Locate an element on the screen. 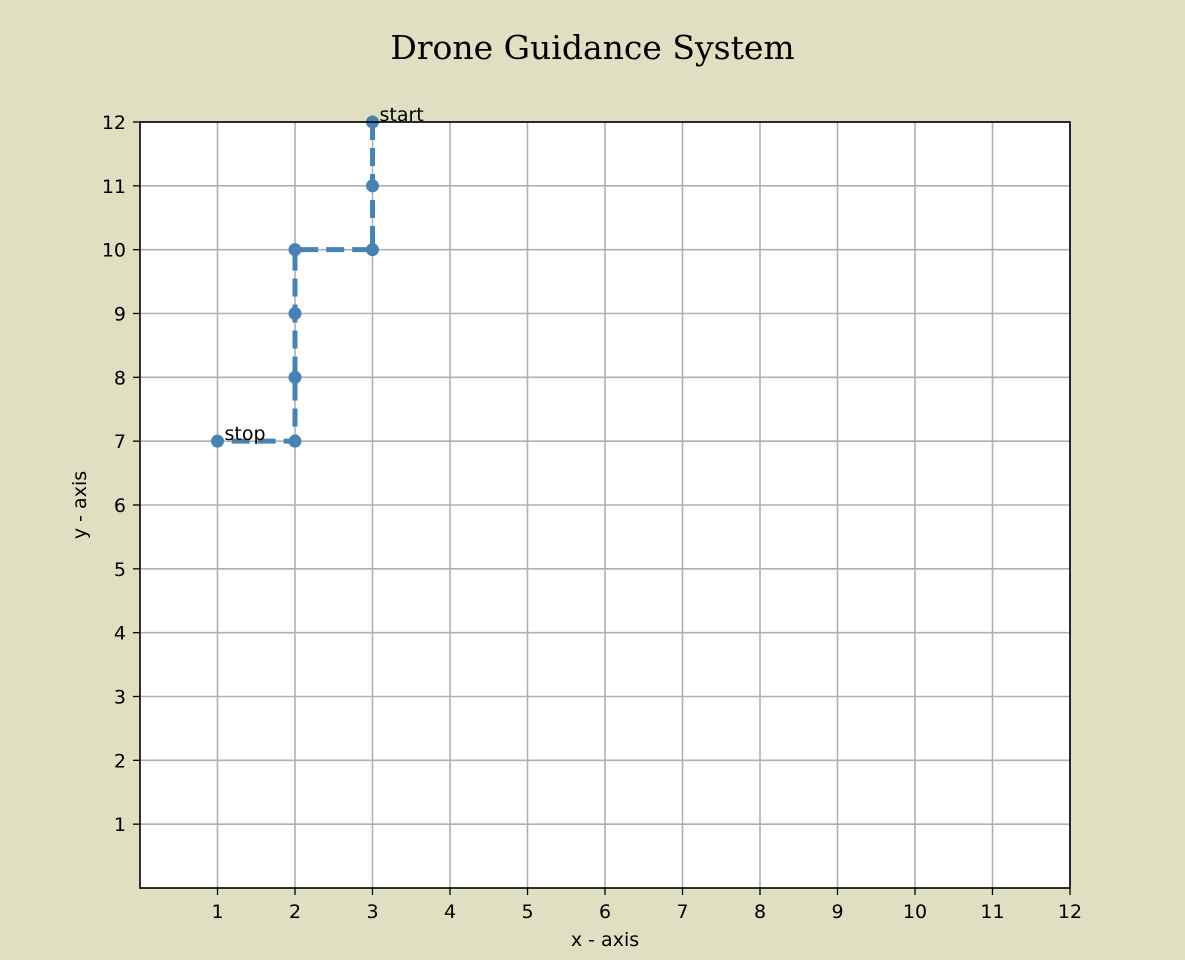 The image size is (1185, 960). series-layer is located at coordinates (295, 281).